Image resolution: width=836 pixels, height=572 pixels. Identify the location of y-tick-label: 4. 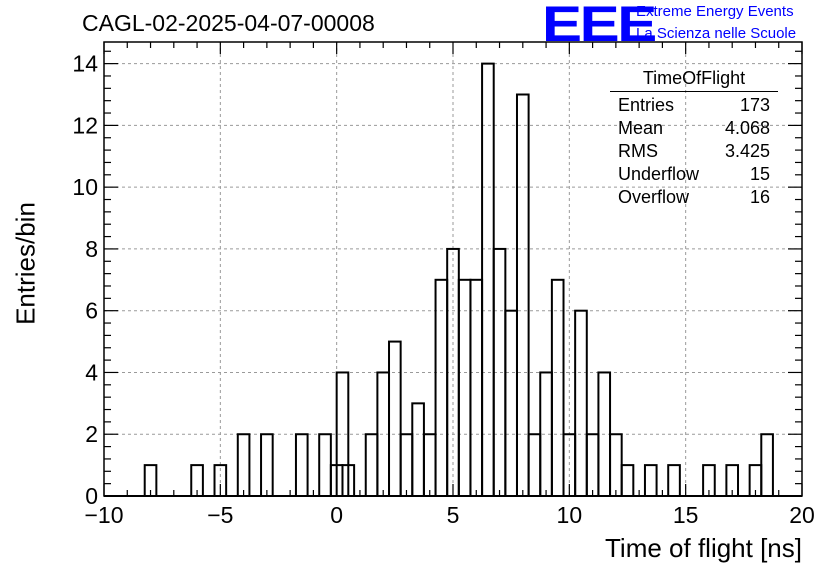
(91, 372).